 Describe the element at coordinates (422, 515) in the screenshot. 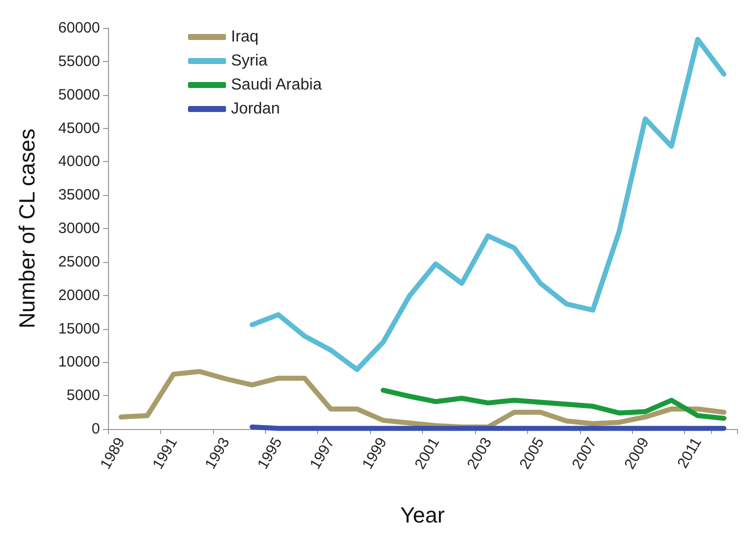

I see `x-axis-title: Year` at that location.